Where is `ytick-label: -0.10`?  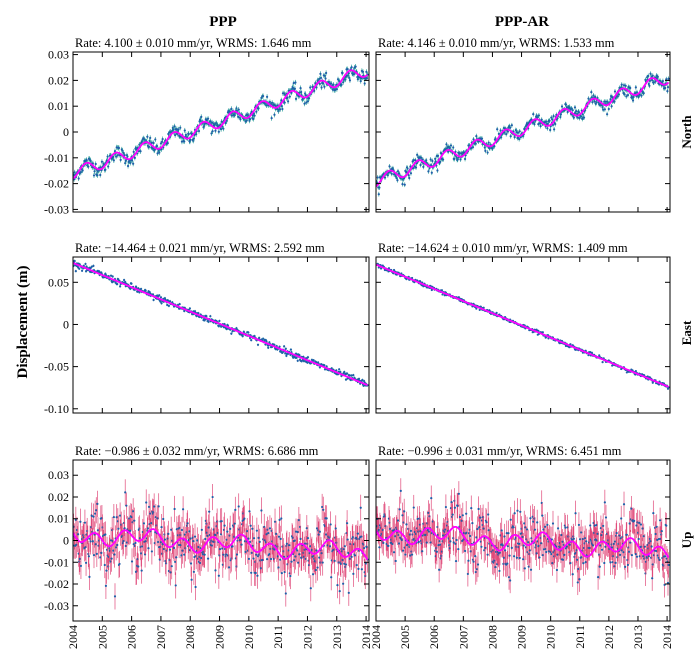 ytick-label: -0.10 is located at coordinates (56, 409).